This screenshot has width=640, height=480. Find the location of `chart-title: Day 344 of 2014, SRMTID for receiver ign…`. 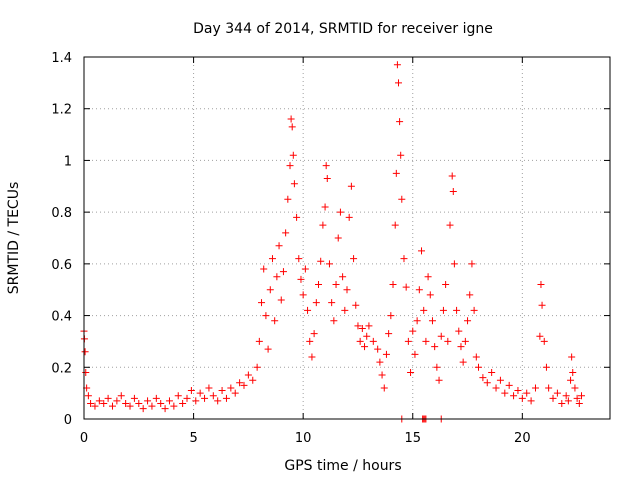

chart-title: Day 344 of 2014, SRMTID for receiver ign… is located at coordinates (343, 29).